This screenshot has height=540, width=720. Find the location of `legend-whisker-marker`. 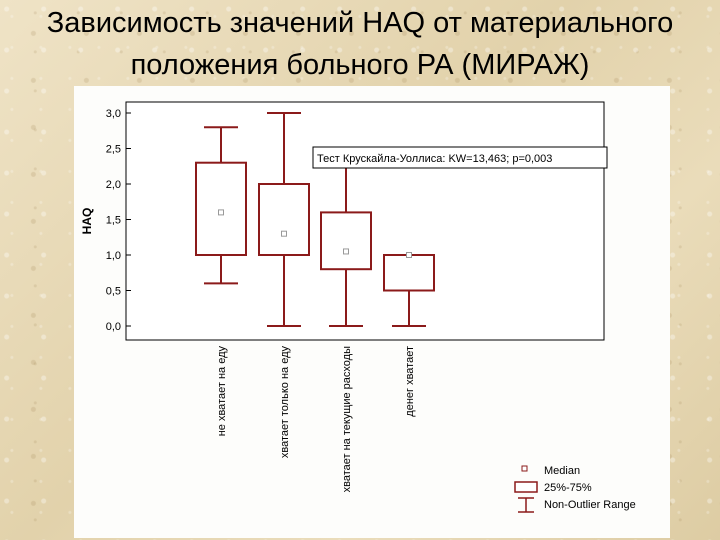

legend-whisker-marker is located at coordinates (526, 505).